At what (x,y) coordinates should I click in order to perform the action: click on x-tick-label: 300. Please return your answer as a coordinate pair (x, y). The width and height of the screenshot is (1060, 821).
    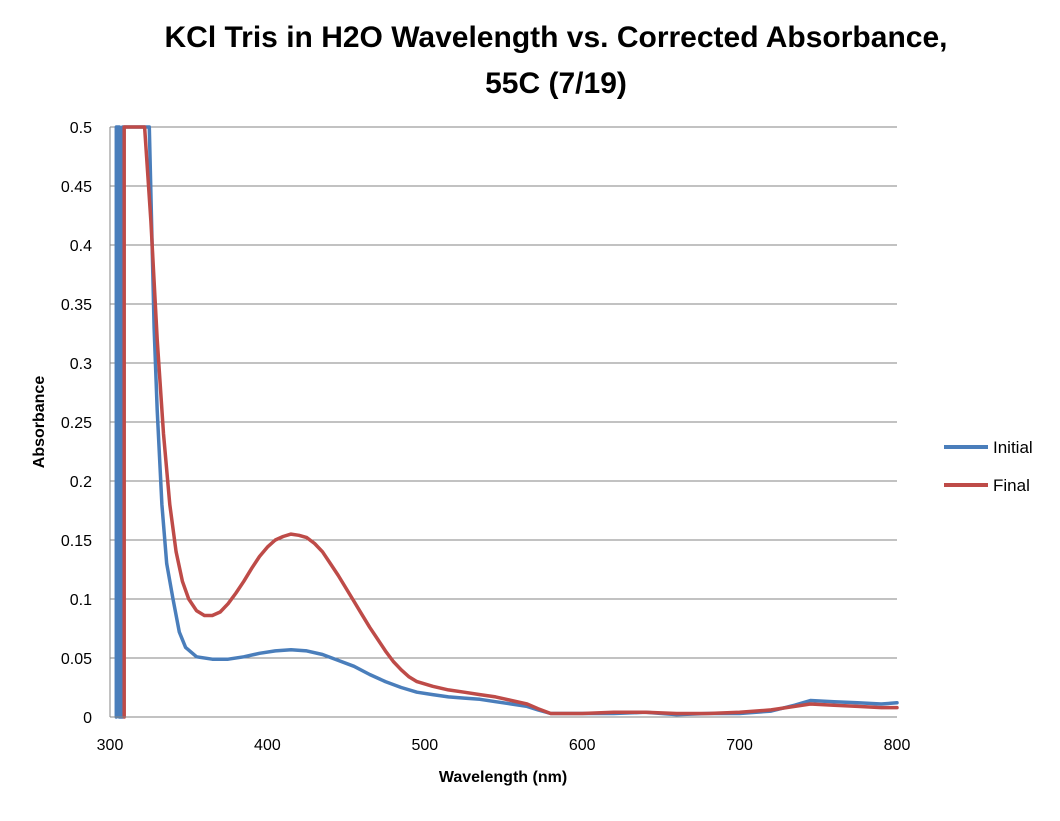
    Looking at the image, I should click on (110, 745).